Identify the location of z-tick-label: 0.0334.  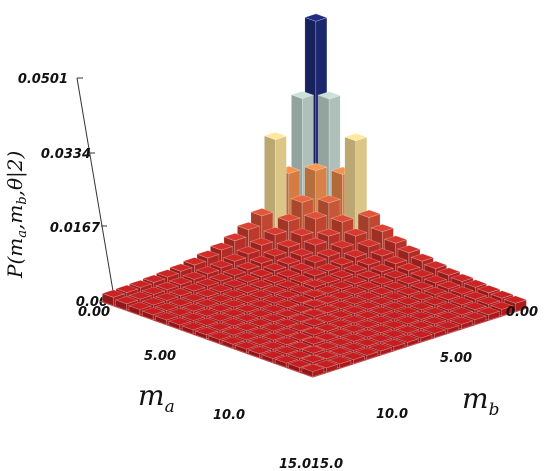
(66, 154).